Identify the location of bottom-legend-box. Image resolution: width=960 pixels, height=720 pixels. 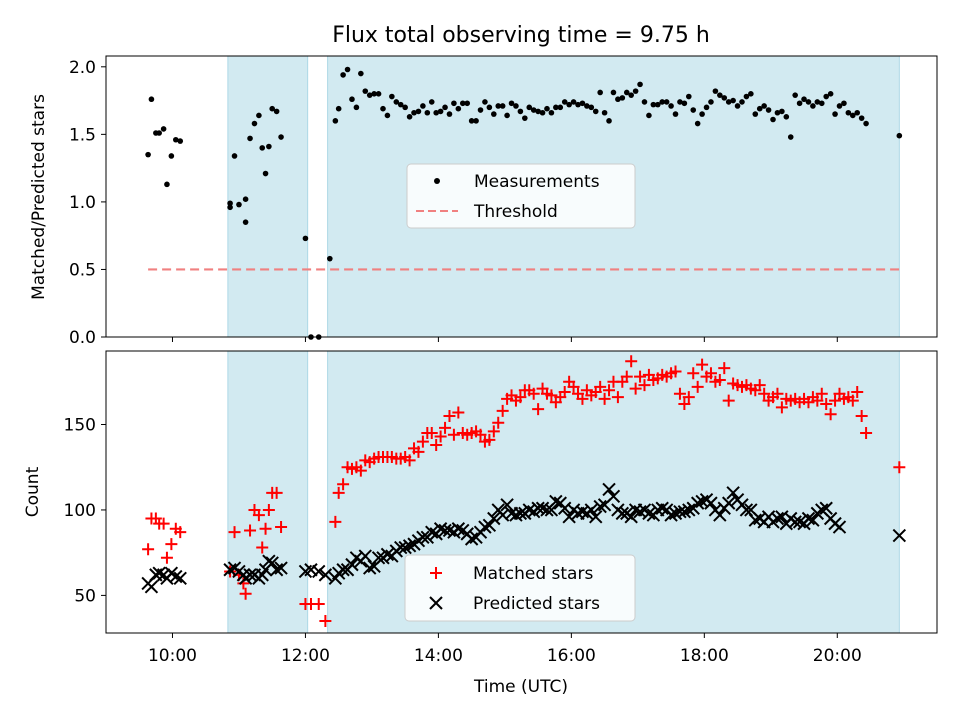
(520, 588).